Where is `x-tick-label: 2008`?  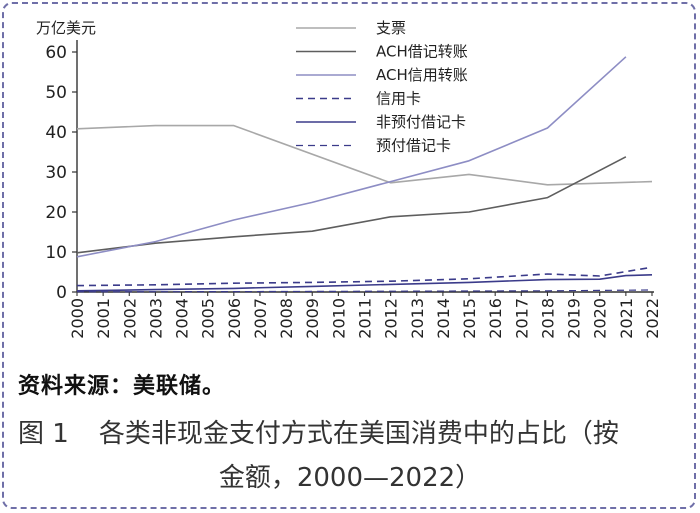 x-tick-label: 2008 is located at coordinates (286, 318).